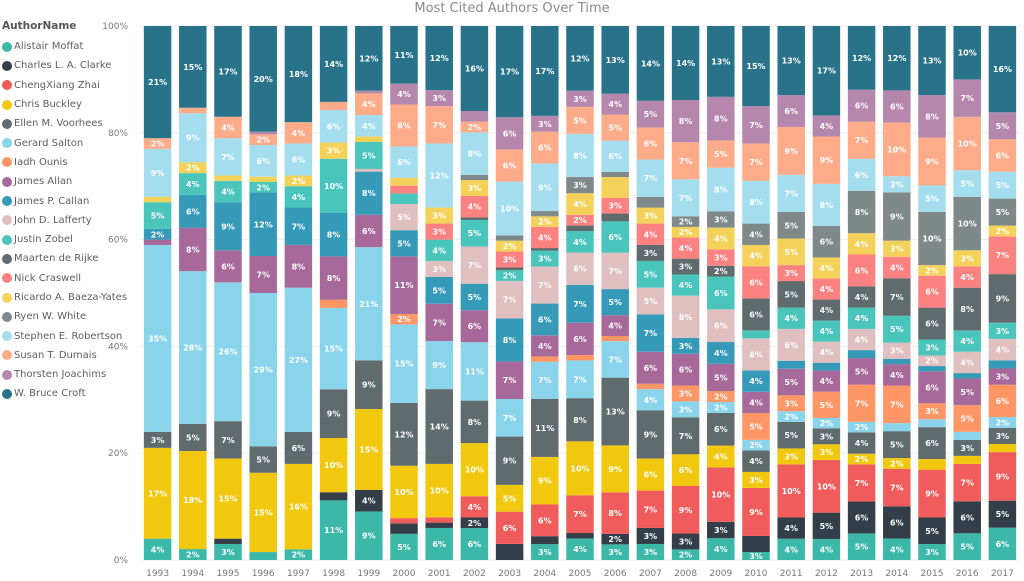 The width and height of the screenshot is (1024, 581). What do you see at coordinates (57, 104) in the screenshot?
I see `legend-item-chris-buckley: Chris Buckley` at bounding box center [57, 104].